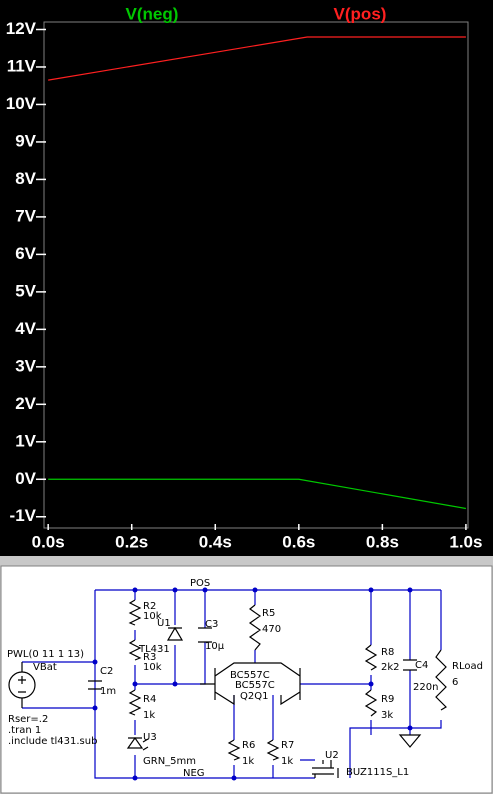 Image resolution: width=493 pixels, height=794 pixels. Describe the element at coordinates (387, 699) in the screenshot. I see `part-name: R9` at that location.